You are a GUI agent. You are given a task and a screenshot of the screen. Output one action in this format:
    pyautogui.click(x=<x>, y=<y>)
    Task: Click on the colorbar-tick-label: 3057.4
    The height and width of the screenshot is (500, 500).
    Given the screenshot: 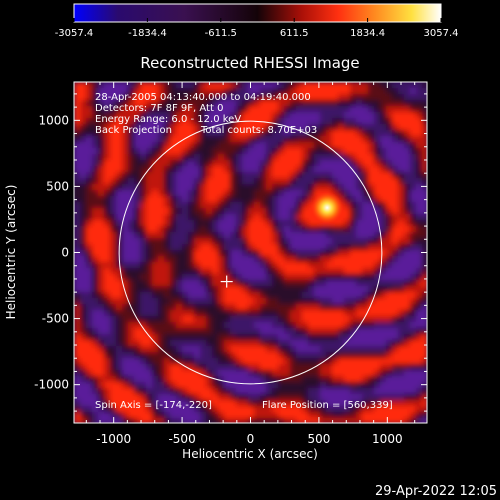 What is the action you would take?
    pyautogui.click(x=441, y=33)
    